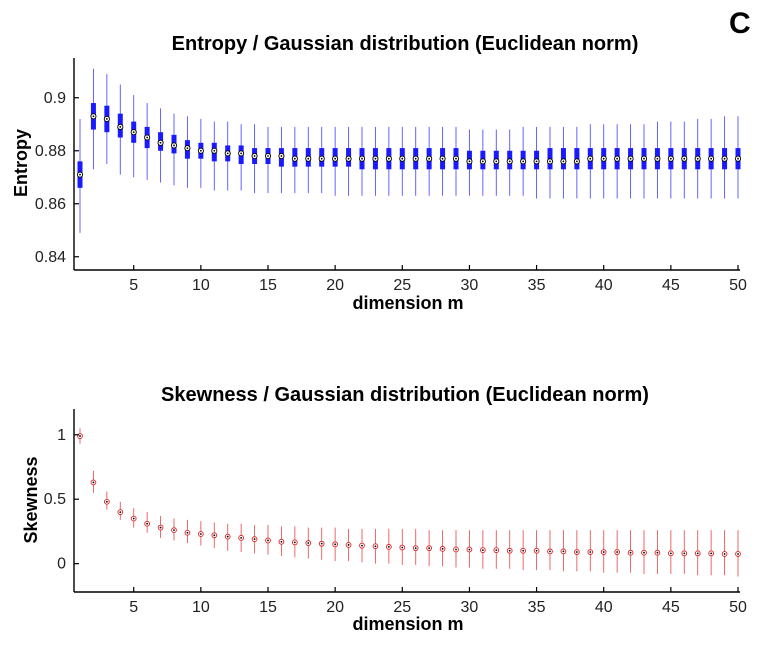 This screenshot has width=776, height=648. What do you see at coordinates (21, 163) in the screenshot?
I see `y-axis-label: Entropy` at bounding box center [21, 163].